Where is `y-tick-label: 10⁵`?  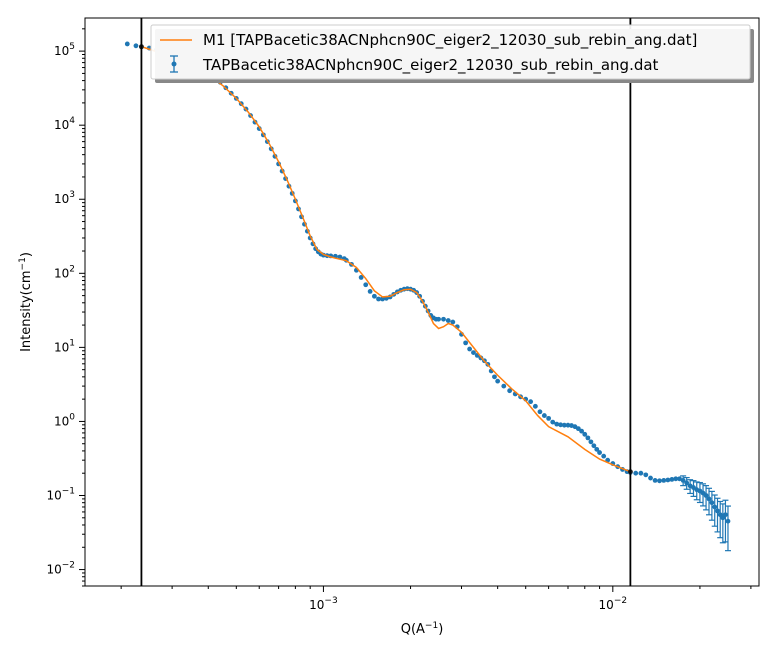
y-tick-label: 10⁵ is located at coordinates (64, 50).